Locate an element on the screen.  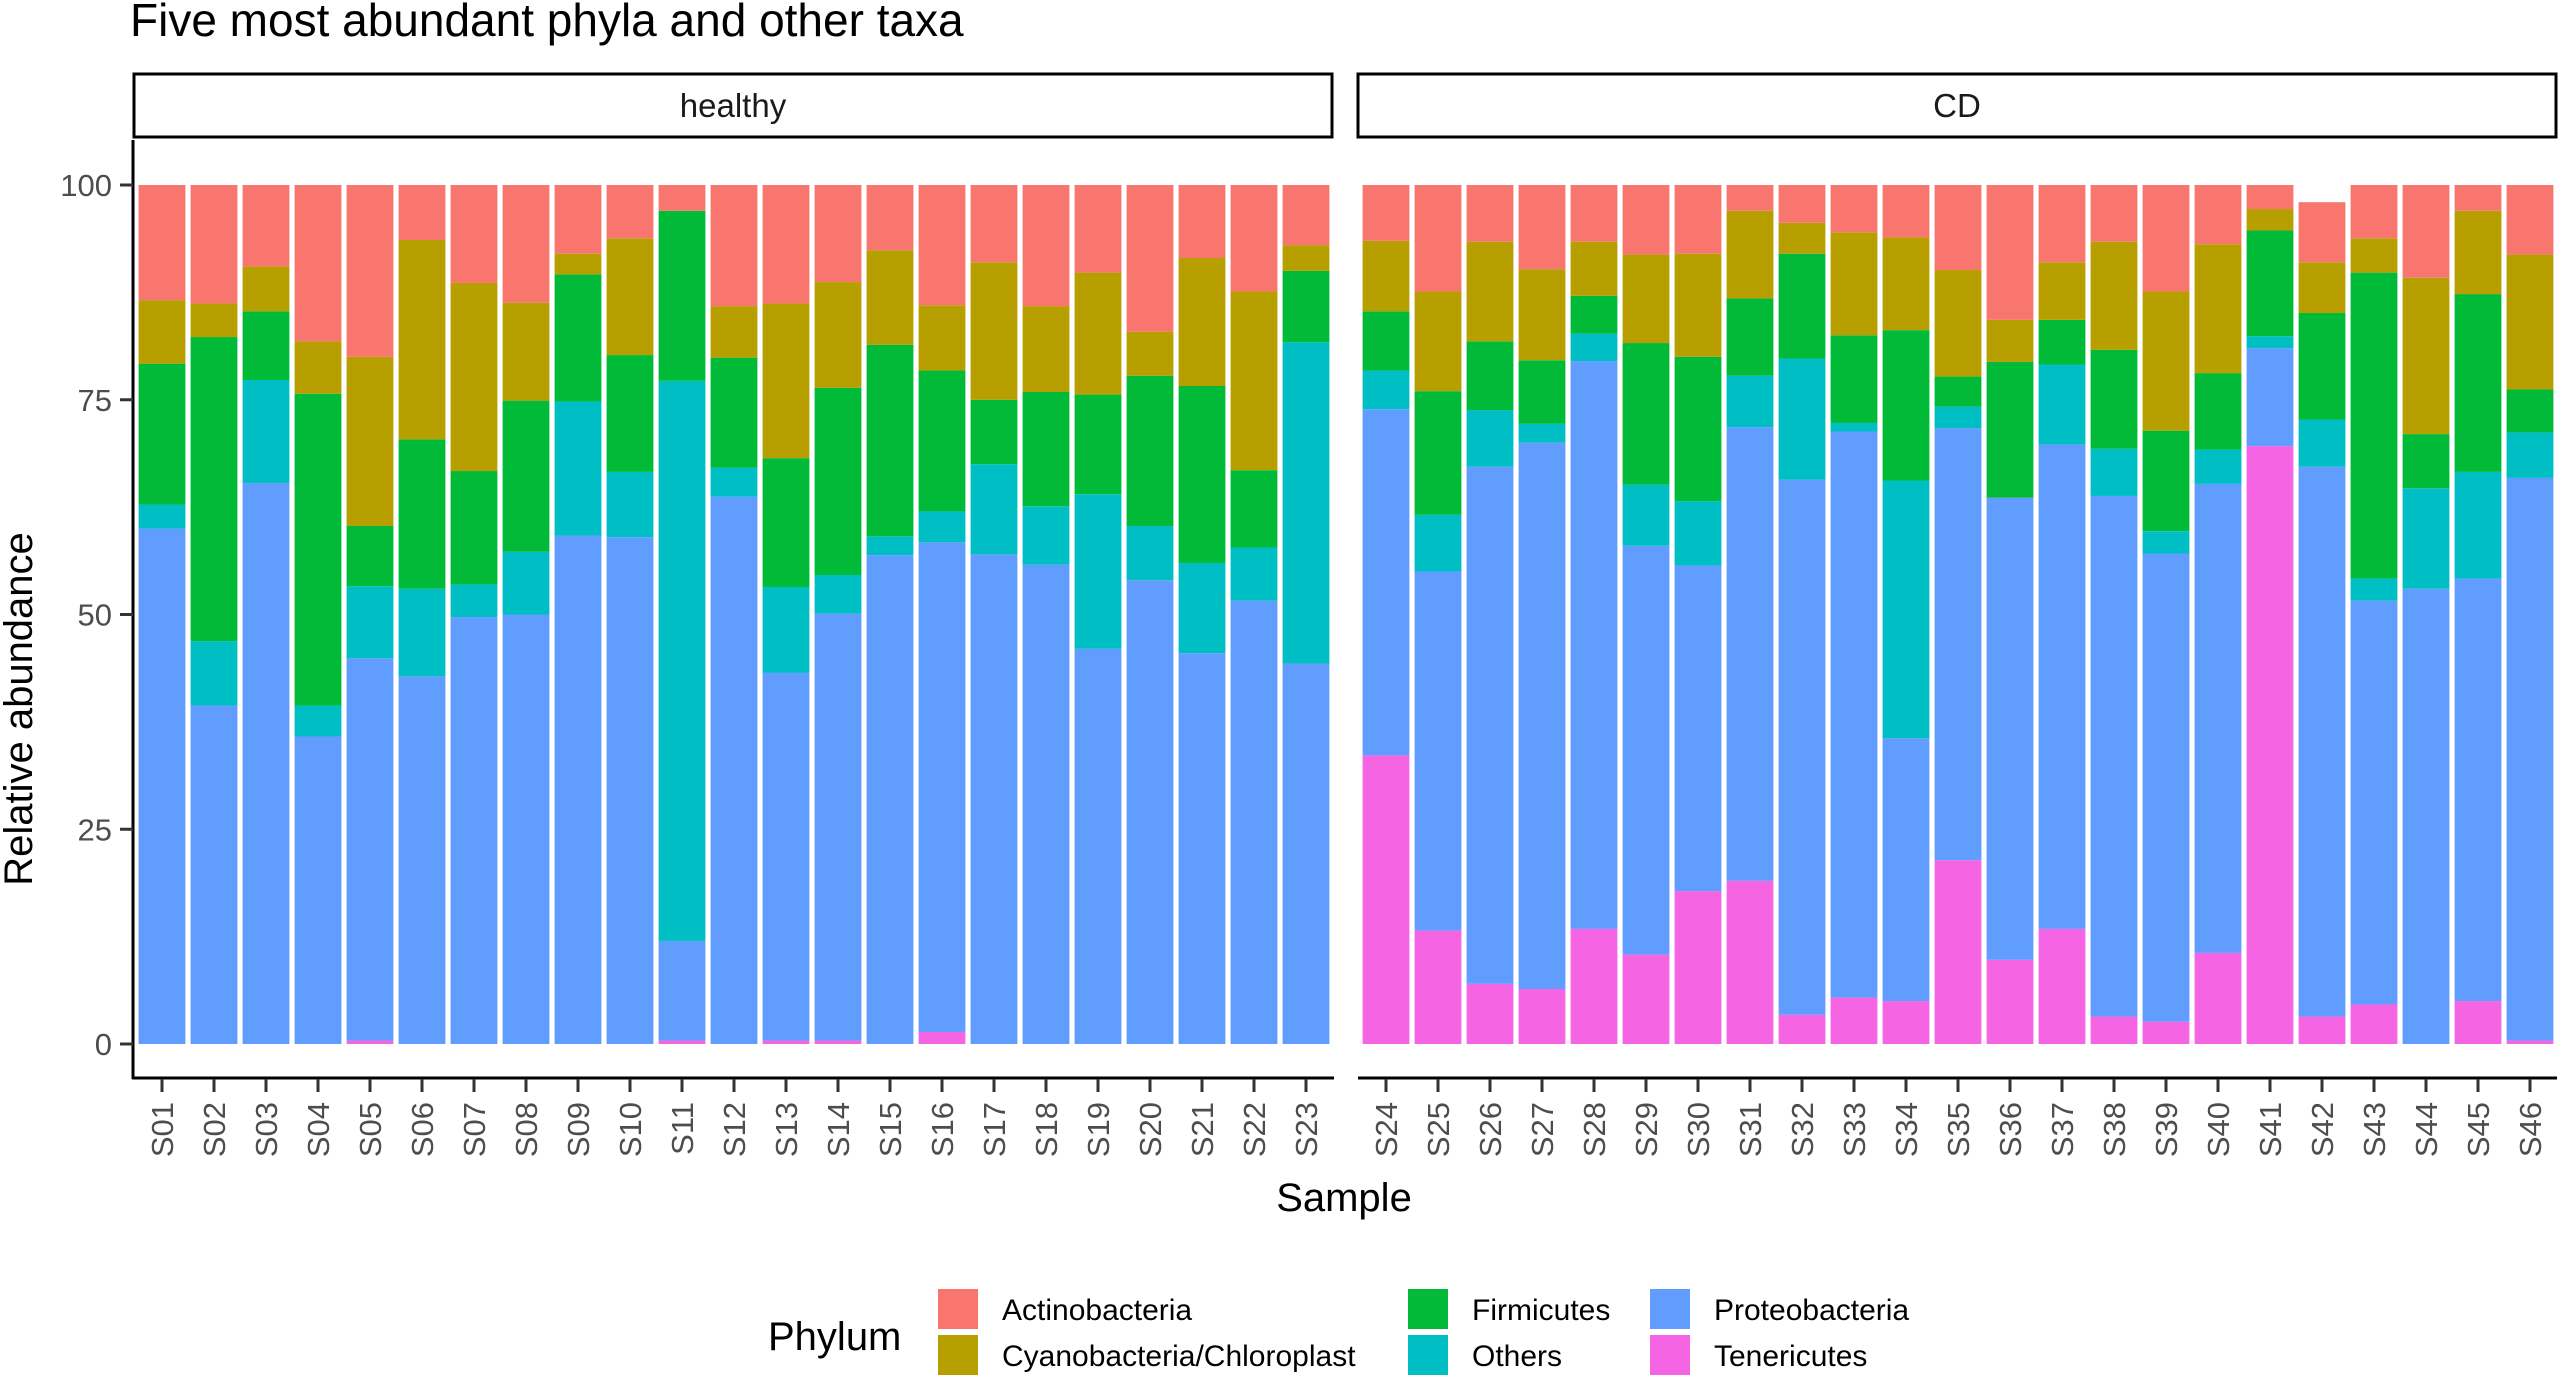
bar-segment-s22-others is located at coordinates (1254, 574).